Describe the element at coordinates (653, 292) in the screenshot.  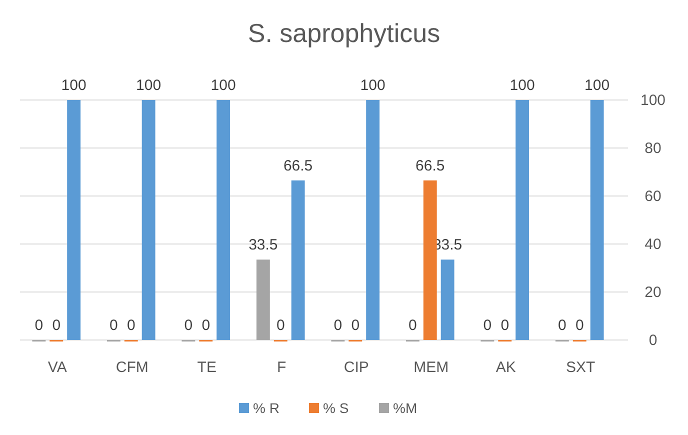
I see `y-tick-label: 20` at that location.